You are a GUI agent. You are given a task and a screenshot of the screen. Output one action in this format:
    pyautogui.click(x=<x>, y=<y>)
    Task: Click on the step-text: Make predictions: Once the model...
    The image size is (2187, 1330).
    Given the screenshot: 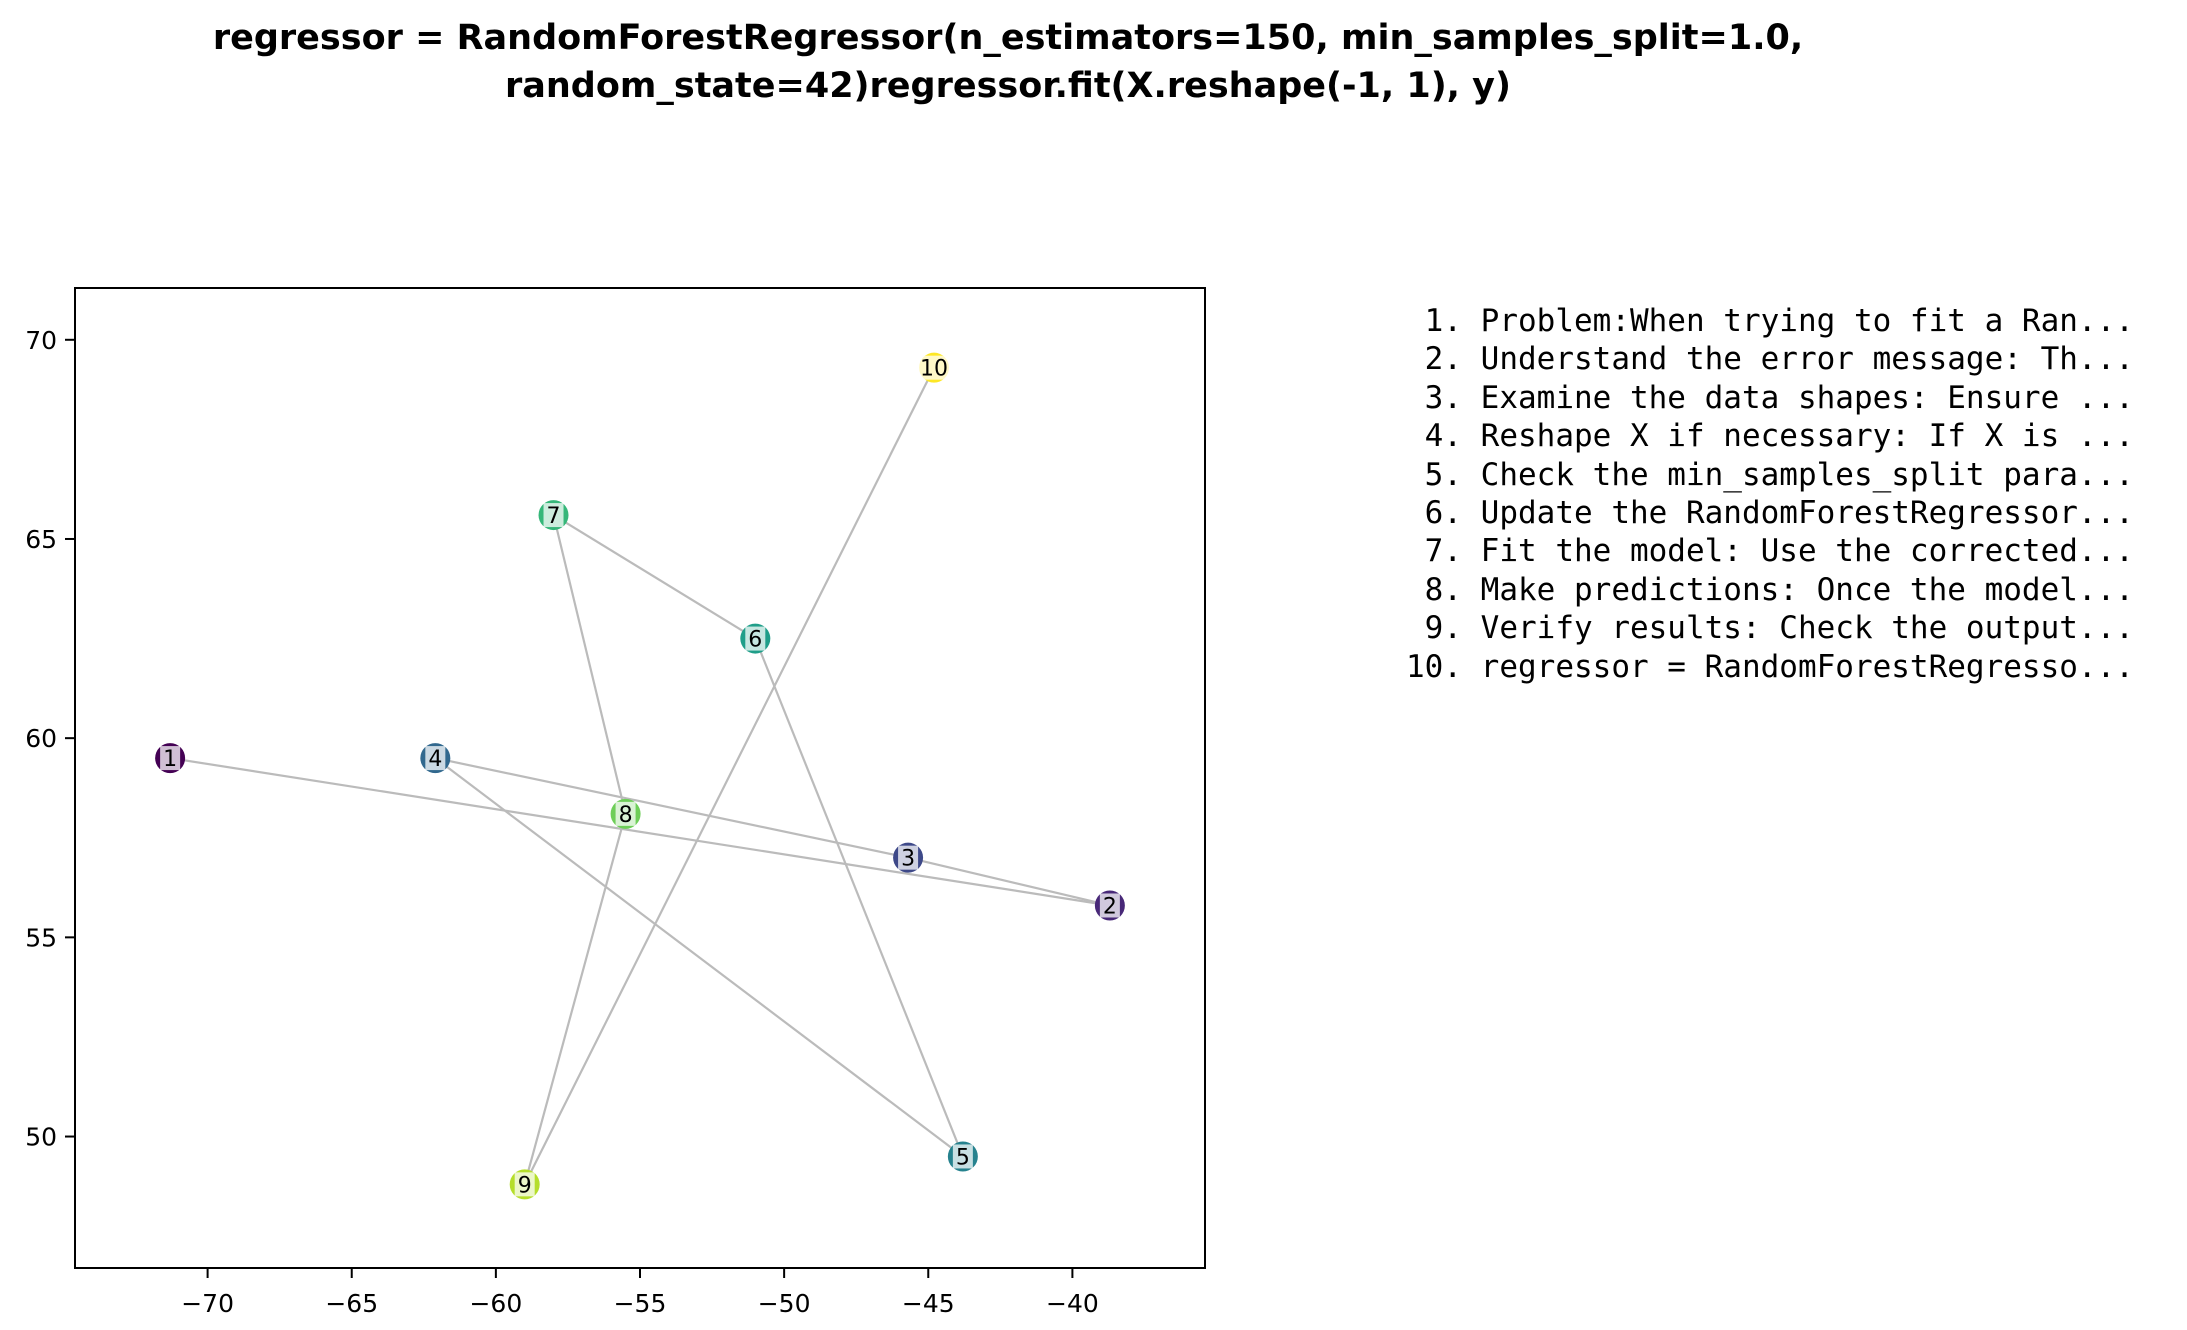 What is the action you would take?
    pyautogui.click(x=1807, y=589)
    